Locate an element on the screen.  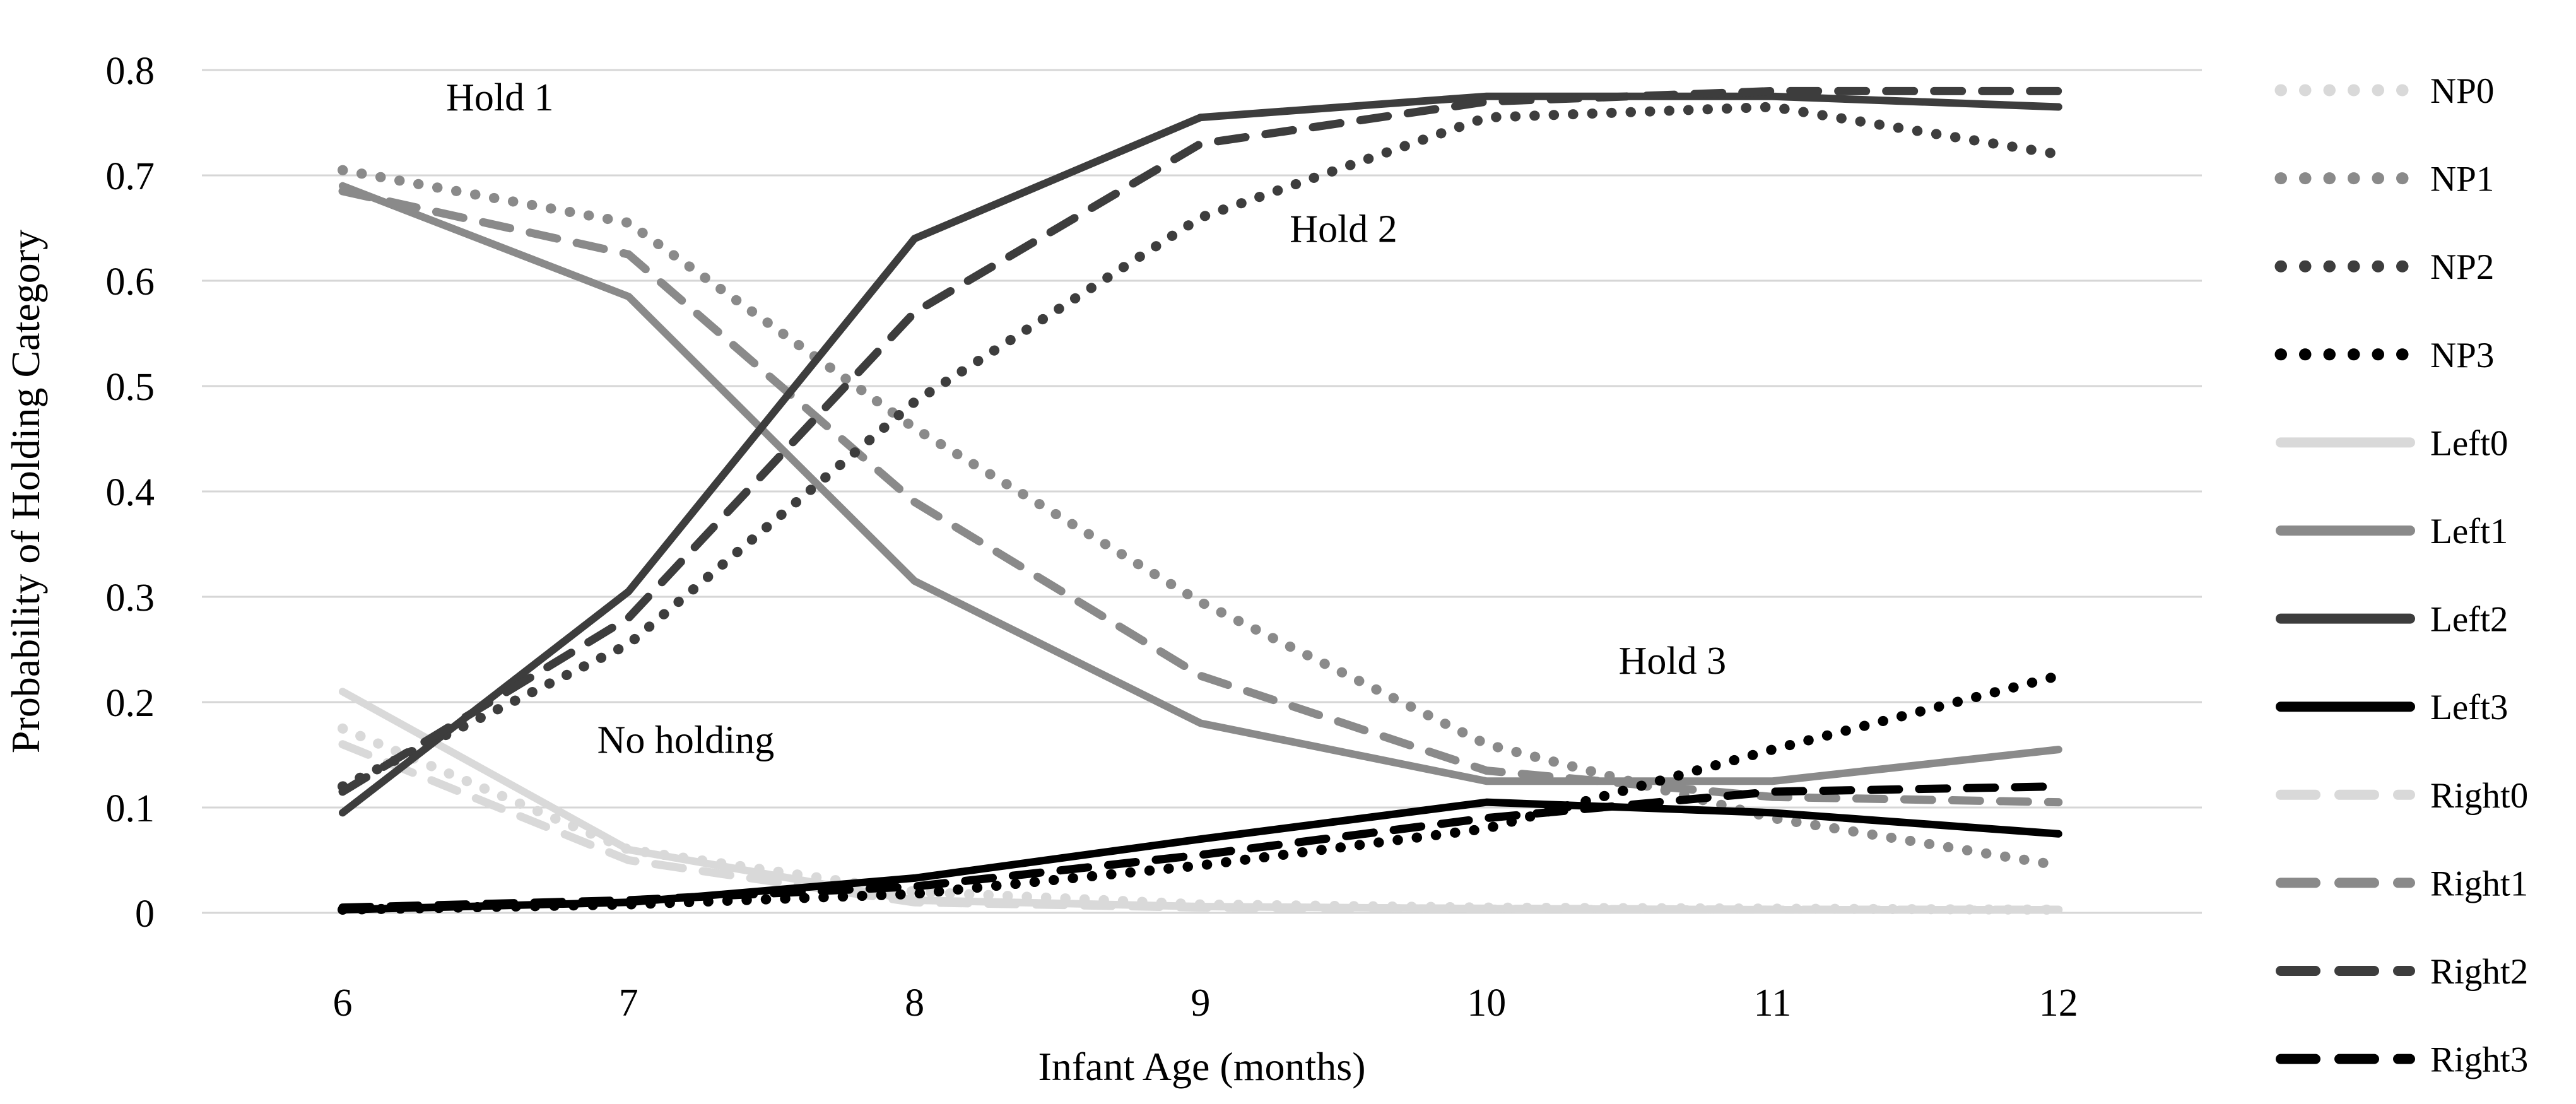
y-tick-label: 0.4 is located at coordinates (130, 493).